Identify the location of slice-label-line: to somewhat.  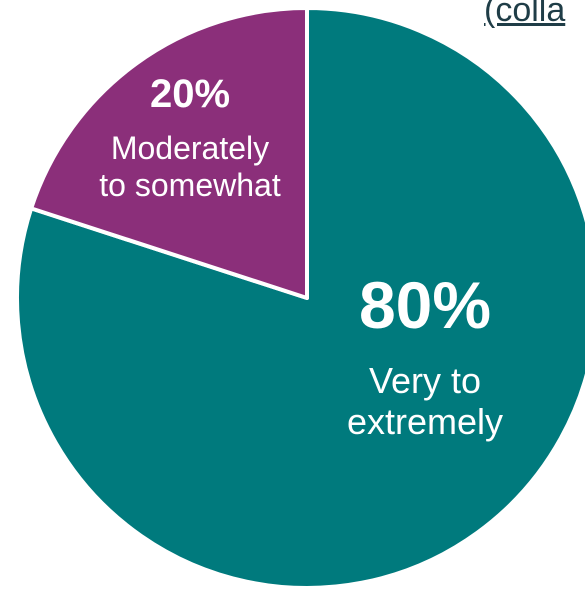
(190, 185).